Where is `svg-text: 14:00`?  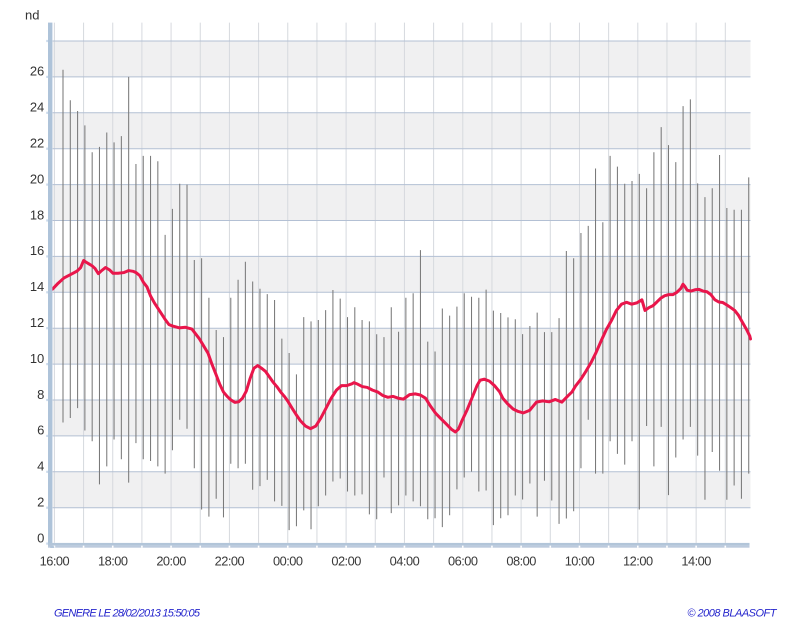 svg-text: 14:00 is located at coordinates (696, 561).